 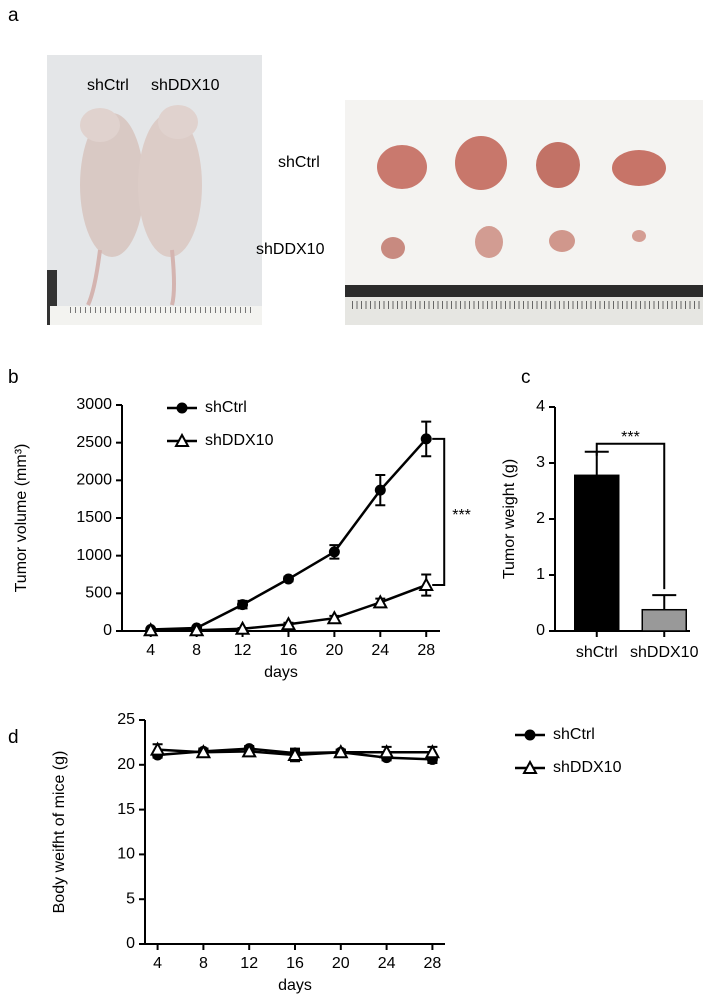 What do you see at coordinates (540, 574) in the screenshot?
I see `y-tick-label: 1` at bounding box center [540, 574].